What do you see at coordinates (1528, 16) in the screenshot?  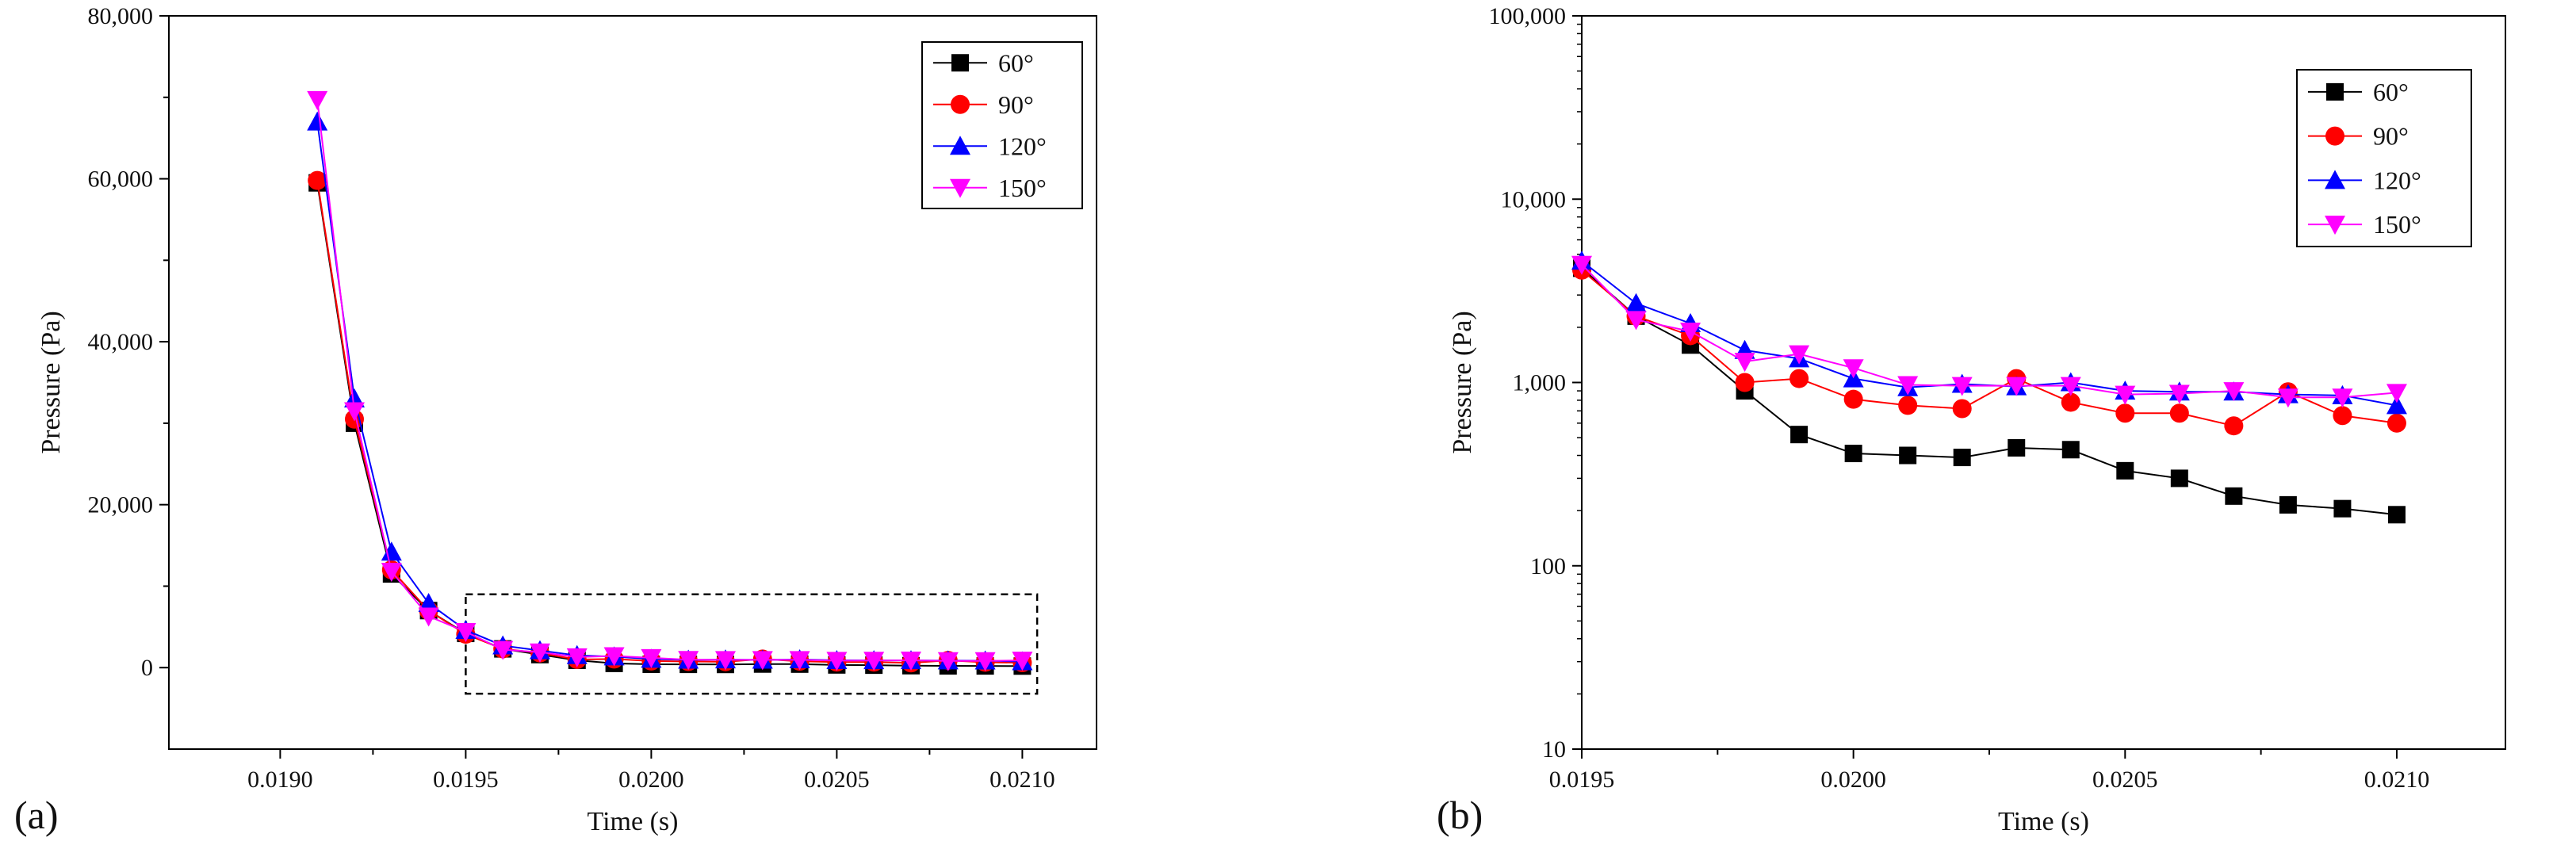 I see `y-tick-label: 100,000` at bounding box center [1528, 16].